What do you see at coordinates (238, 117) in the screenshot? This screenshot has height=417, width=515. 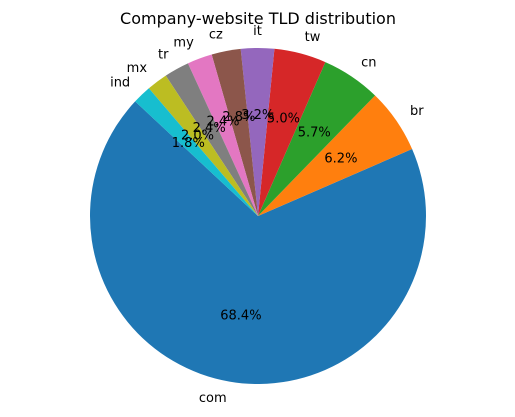 I see `slice-percent-cz: 2.8%` at bounding box center [238, 117].